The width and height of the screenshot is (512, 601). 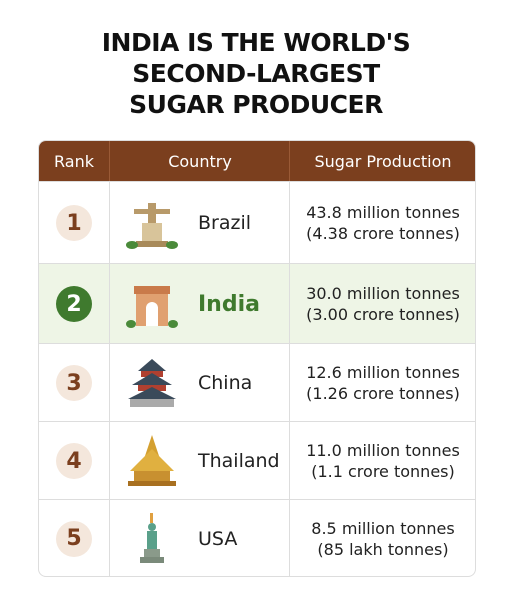 I want to click on rank-badge: 4, so click(x=74, y=461).